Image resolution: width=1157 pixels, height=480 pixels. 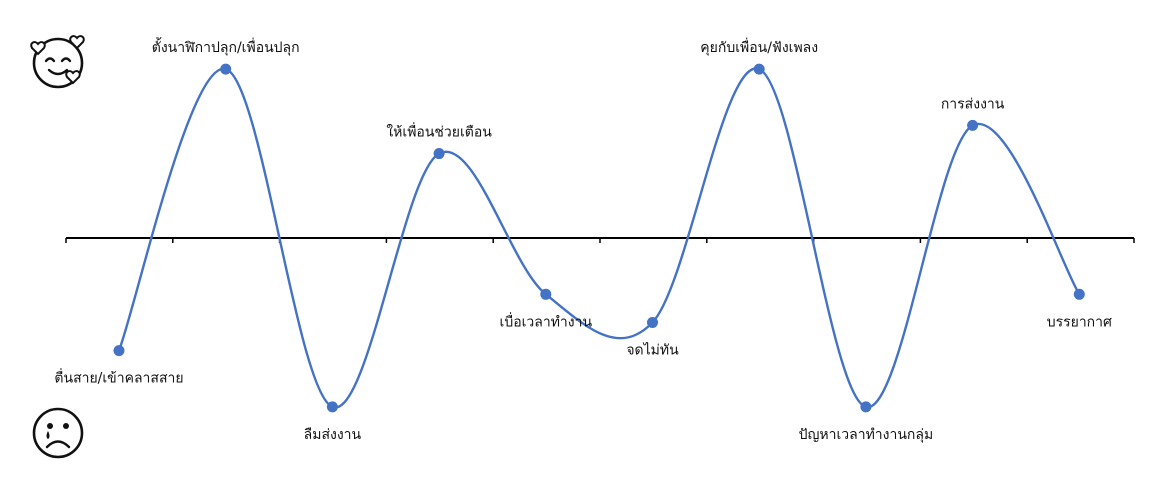 What do you see at coordinates (652, 349) in the screenshot?
I see `data-label: จดไม่ทัน` at bounding box center [652, 349].